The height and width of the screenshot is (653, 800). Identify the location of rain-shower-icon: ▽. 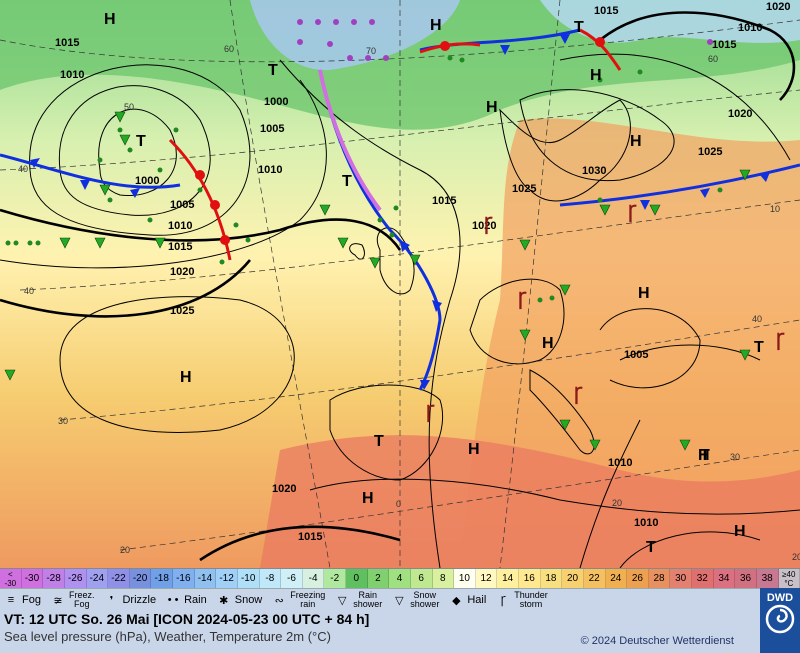
(342, 600).